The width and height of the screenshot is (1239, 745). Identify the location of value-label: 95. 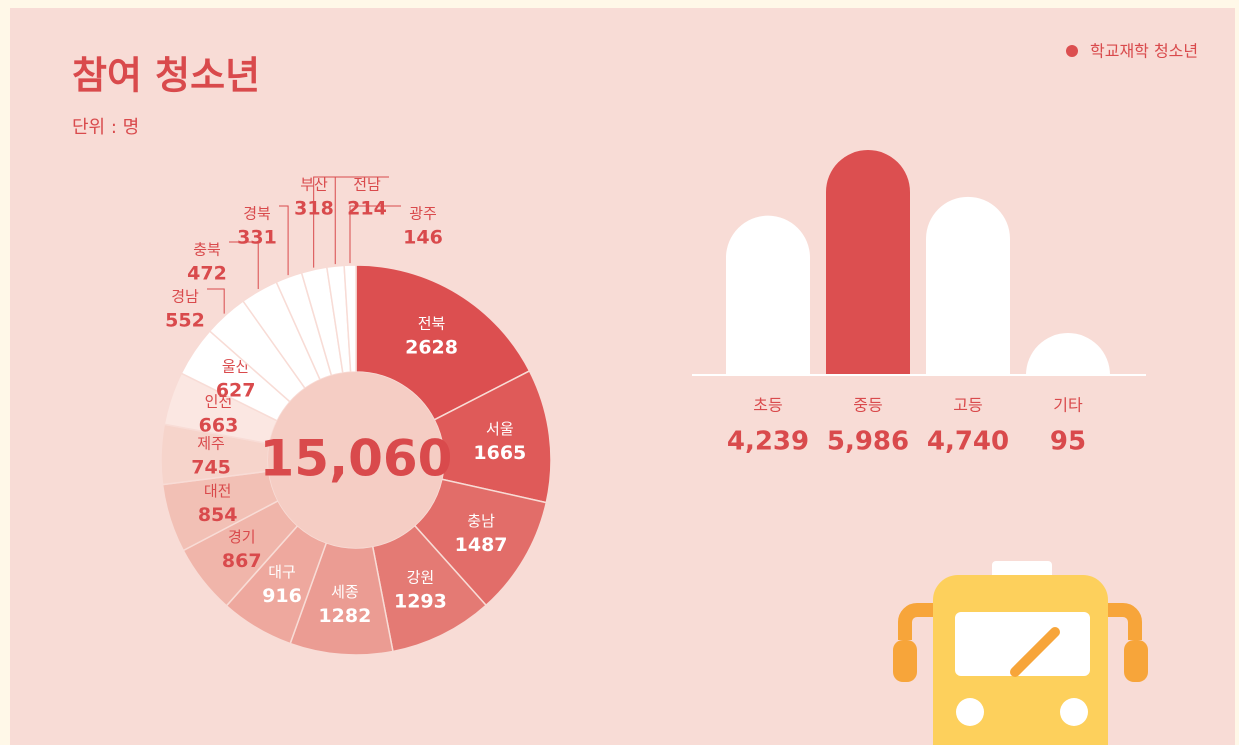
(1068, 442).